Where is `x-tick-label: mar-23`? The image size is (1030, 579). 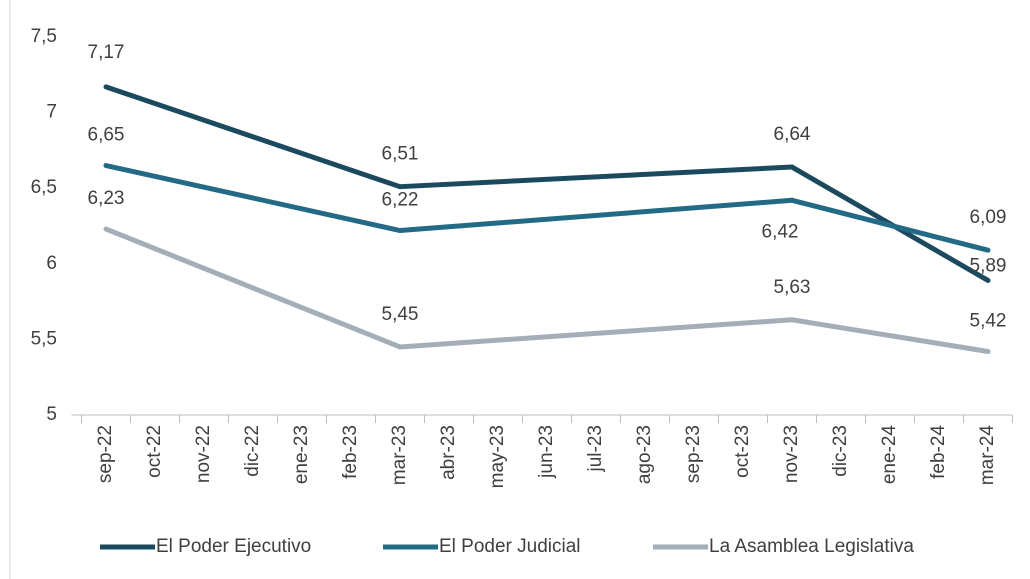
x-tick-label: mar-23 is located at coordinates (399, 455).